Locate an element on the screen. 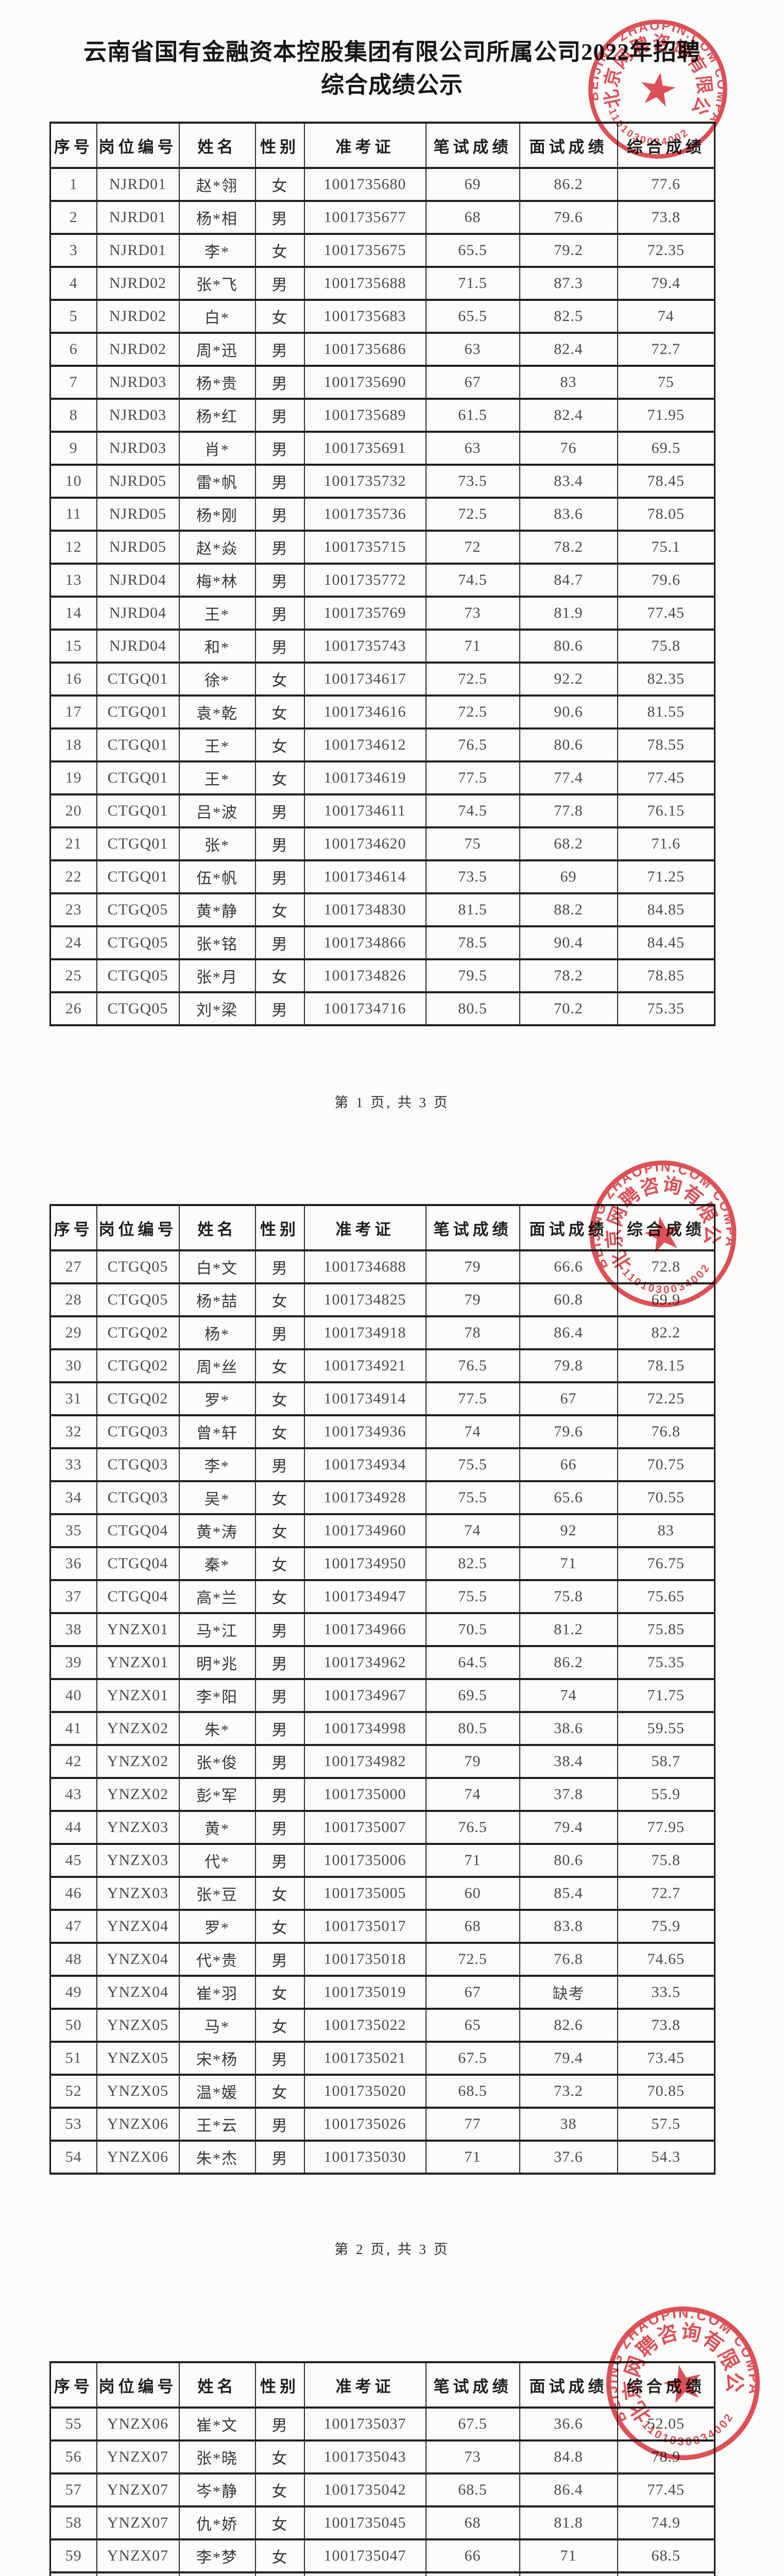 The height and width of the screenshot is (2576, 784). cell-name: 白* is located at coordinates (217, 316).